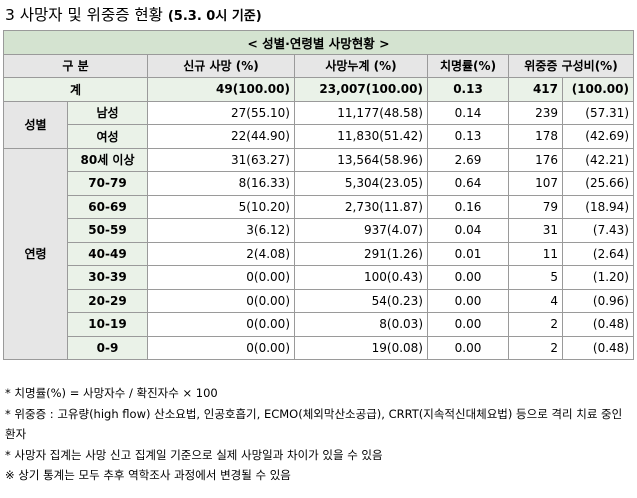 The width and height of the screenshot is (637, 498). What do you see at coordinates (361, 159) in the screenshot?
I see `cum-deaths-cell: 13,564(58.96)` at bounding box center [361, 159].